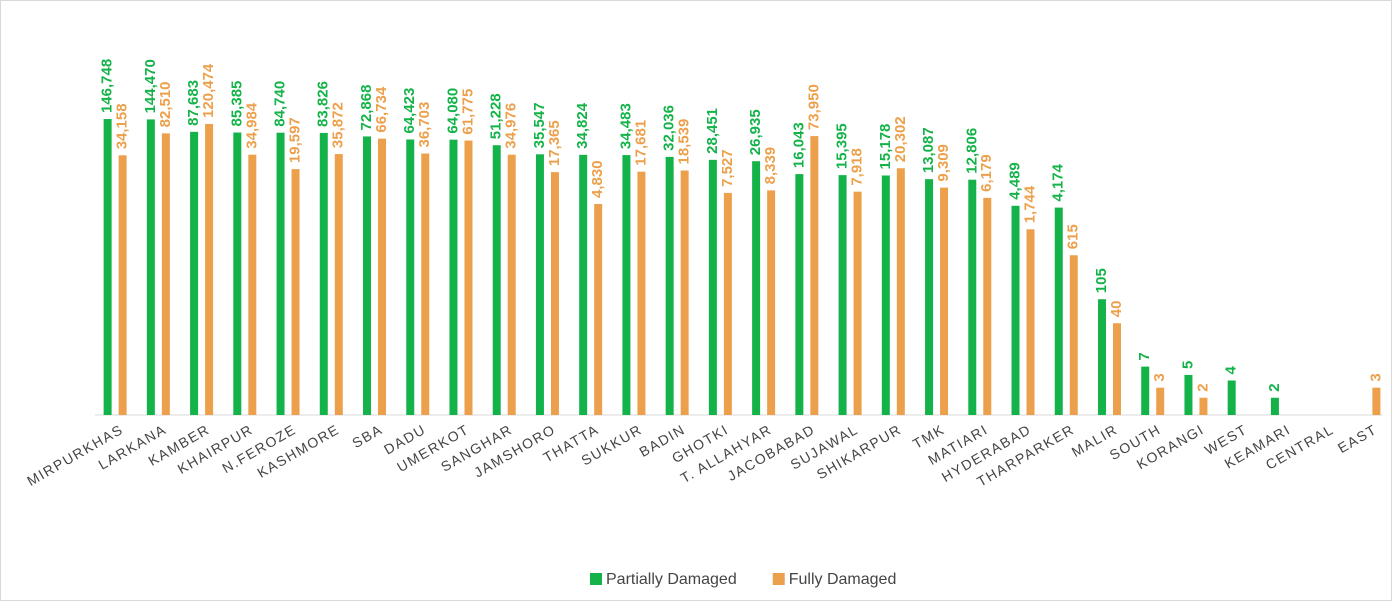 The width and height of the screenshot is (1392, 601). Describe the element at coordinates (409, 111) in the screenshot. I see `value-label: 64,423` at that location.